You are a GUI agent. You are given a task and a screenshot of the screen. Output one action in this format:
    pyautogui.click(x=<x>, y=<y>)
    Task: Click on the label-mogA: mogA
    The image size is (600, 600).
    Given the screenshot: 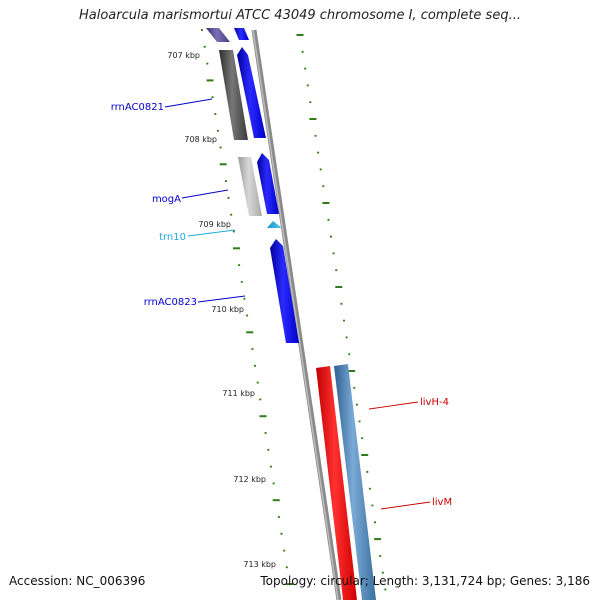 What is the action you would take?
    pyautogui.click(x=166, y=199)
    